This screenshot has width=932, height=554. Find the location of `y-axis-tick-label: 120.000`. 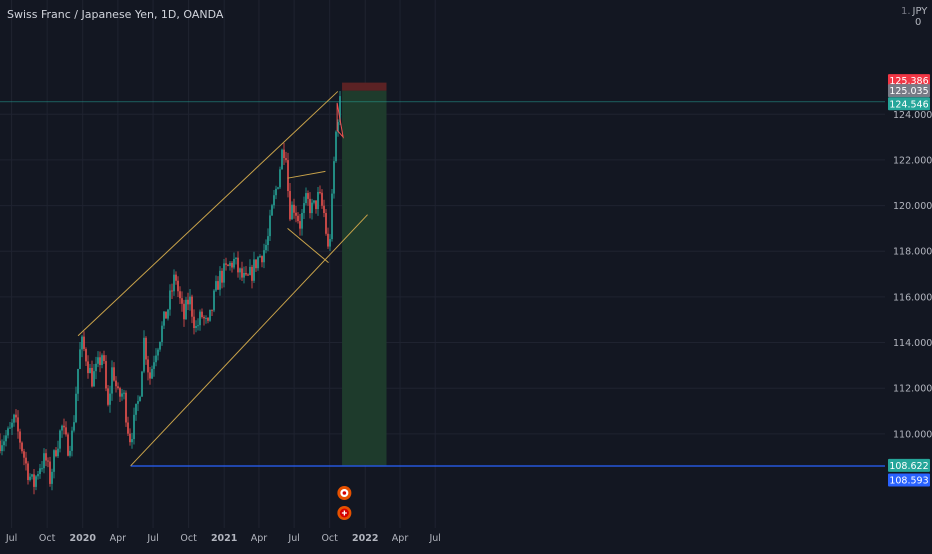

y-axis-tick-label: 120.000 is located at coordinates (912, 206).